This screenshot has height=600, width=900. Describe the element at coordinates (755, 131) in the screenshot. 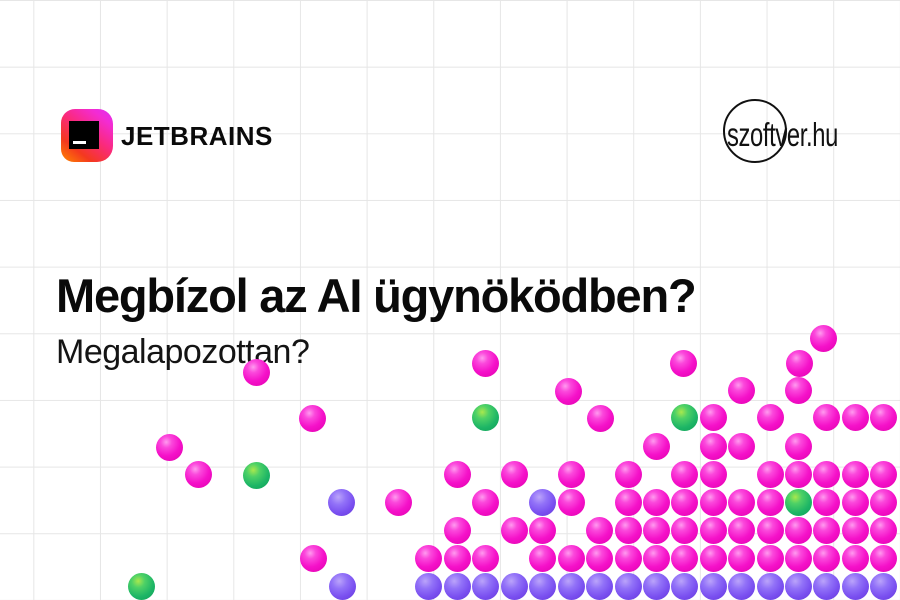

I see `partner-logo-circle-icon` at that location.